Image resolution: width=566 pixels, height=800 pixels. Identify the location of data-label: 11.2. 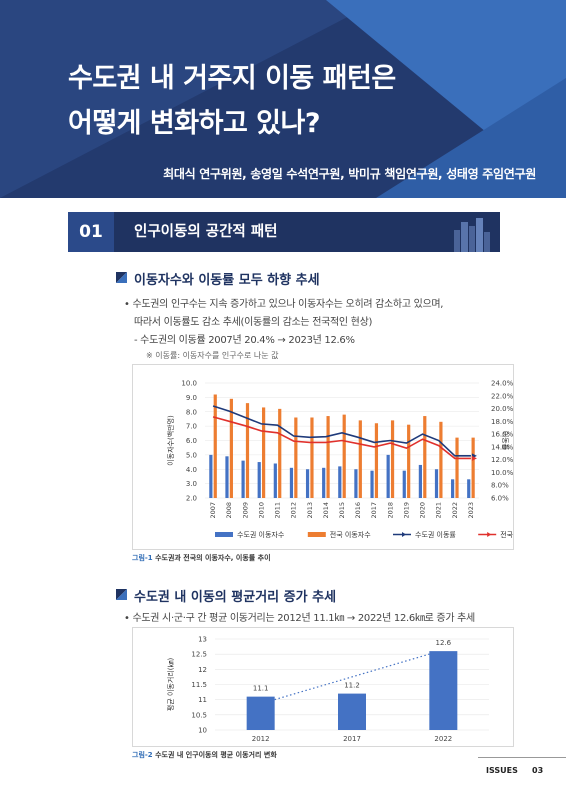
(352, 686).